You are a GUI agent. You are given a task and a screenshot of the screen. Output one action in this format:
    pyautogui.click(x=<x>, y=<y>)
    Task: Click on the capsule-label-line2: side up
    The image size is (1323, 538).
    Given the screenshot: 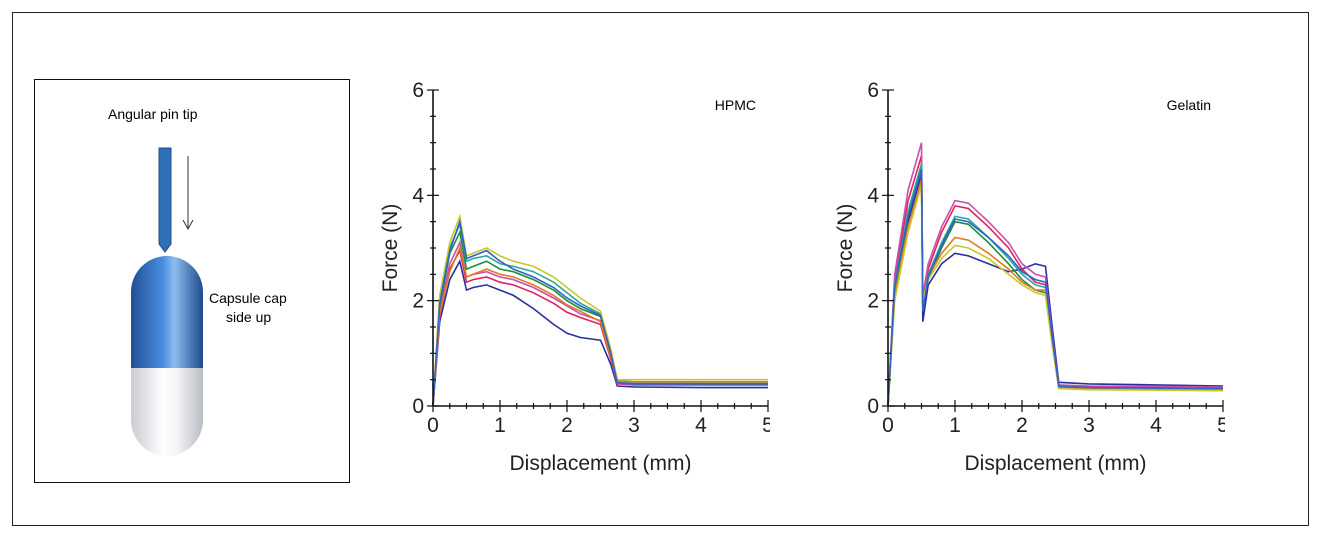 What is the action you would take?
    pyautogui.click(x=249, y=317)
    